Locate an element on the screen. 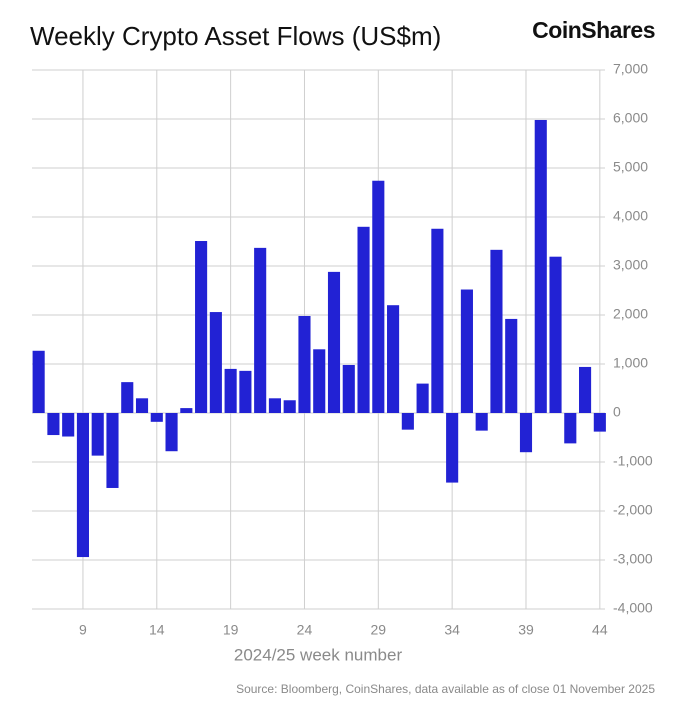 The height and width of the screenshot is (721, 694). chart-title: Weekly Crypto Asset Flows (US$m) is located at coordinates (235, 36).